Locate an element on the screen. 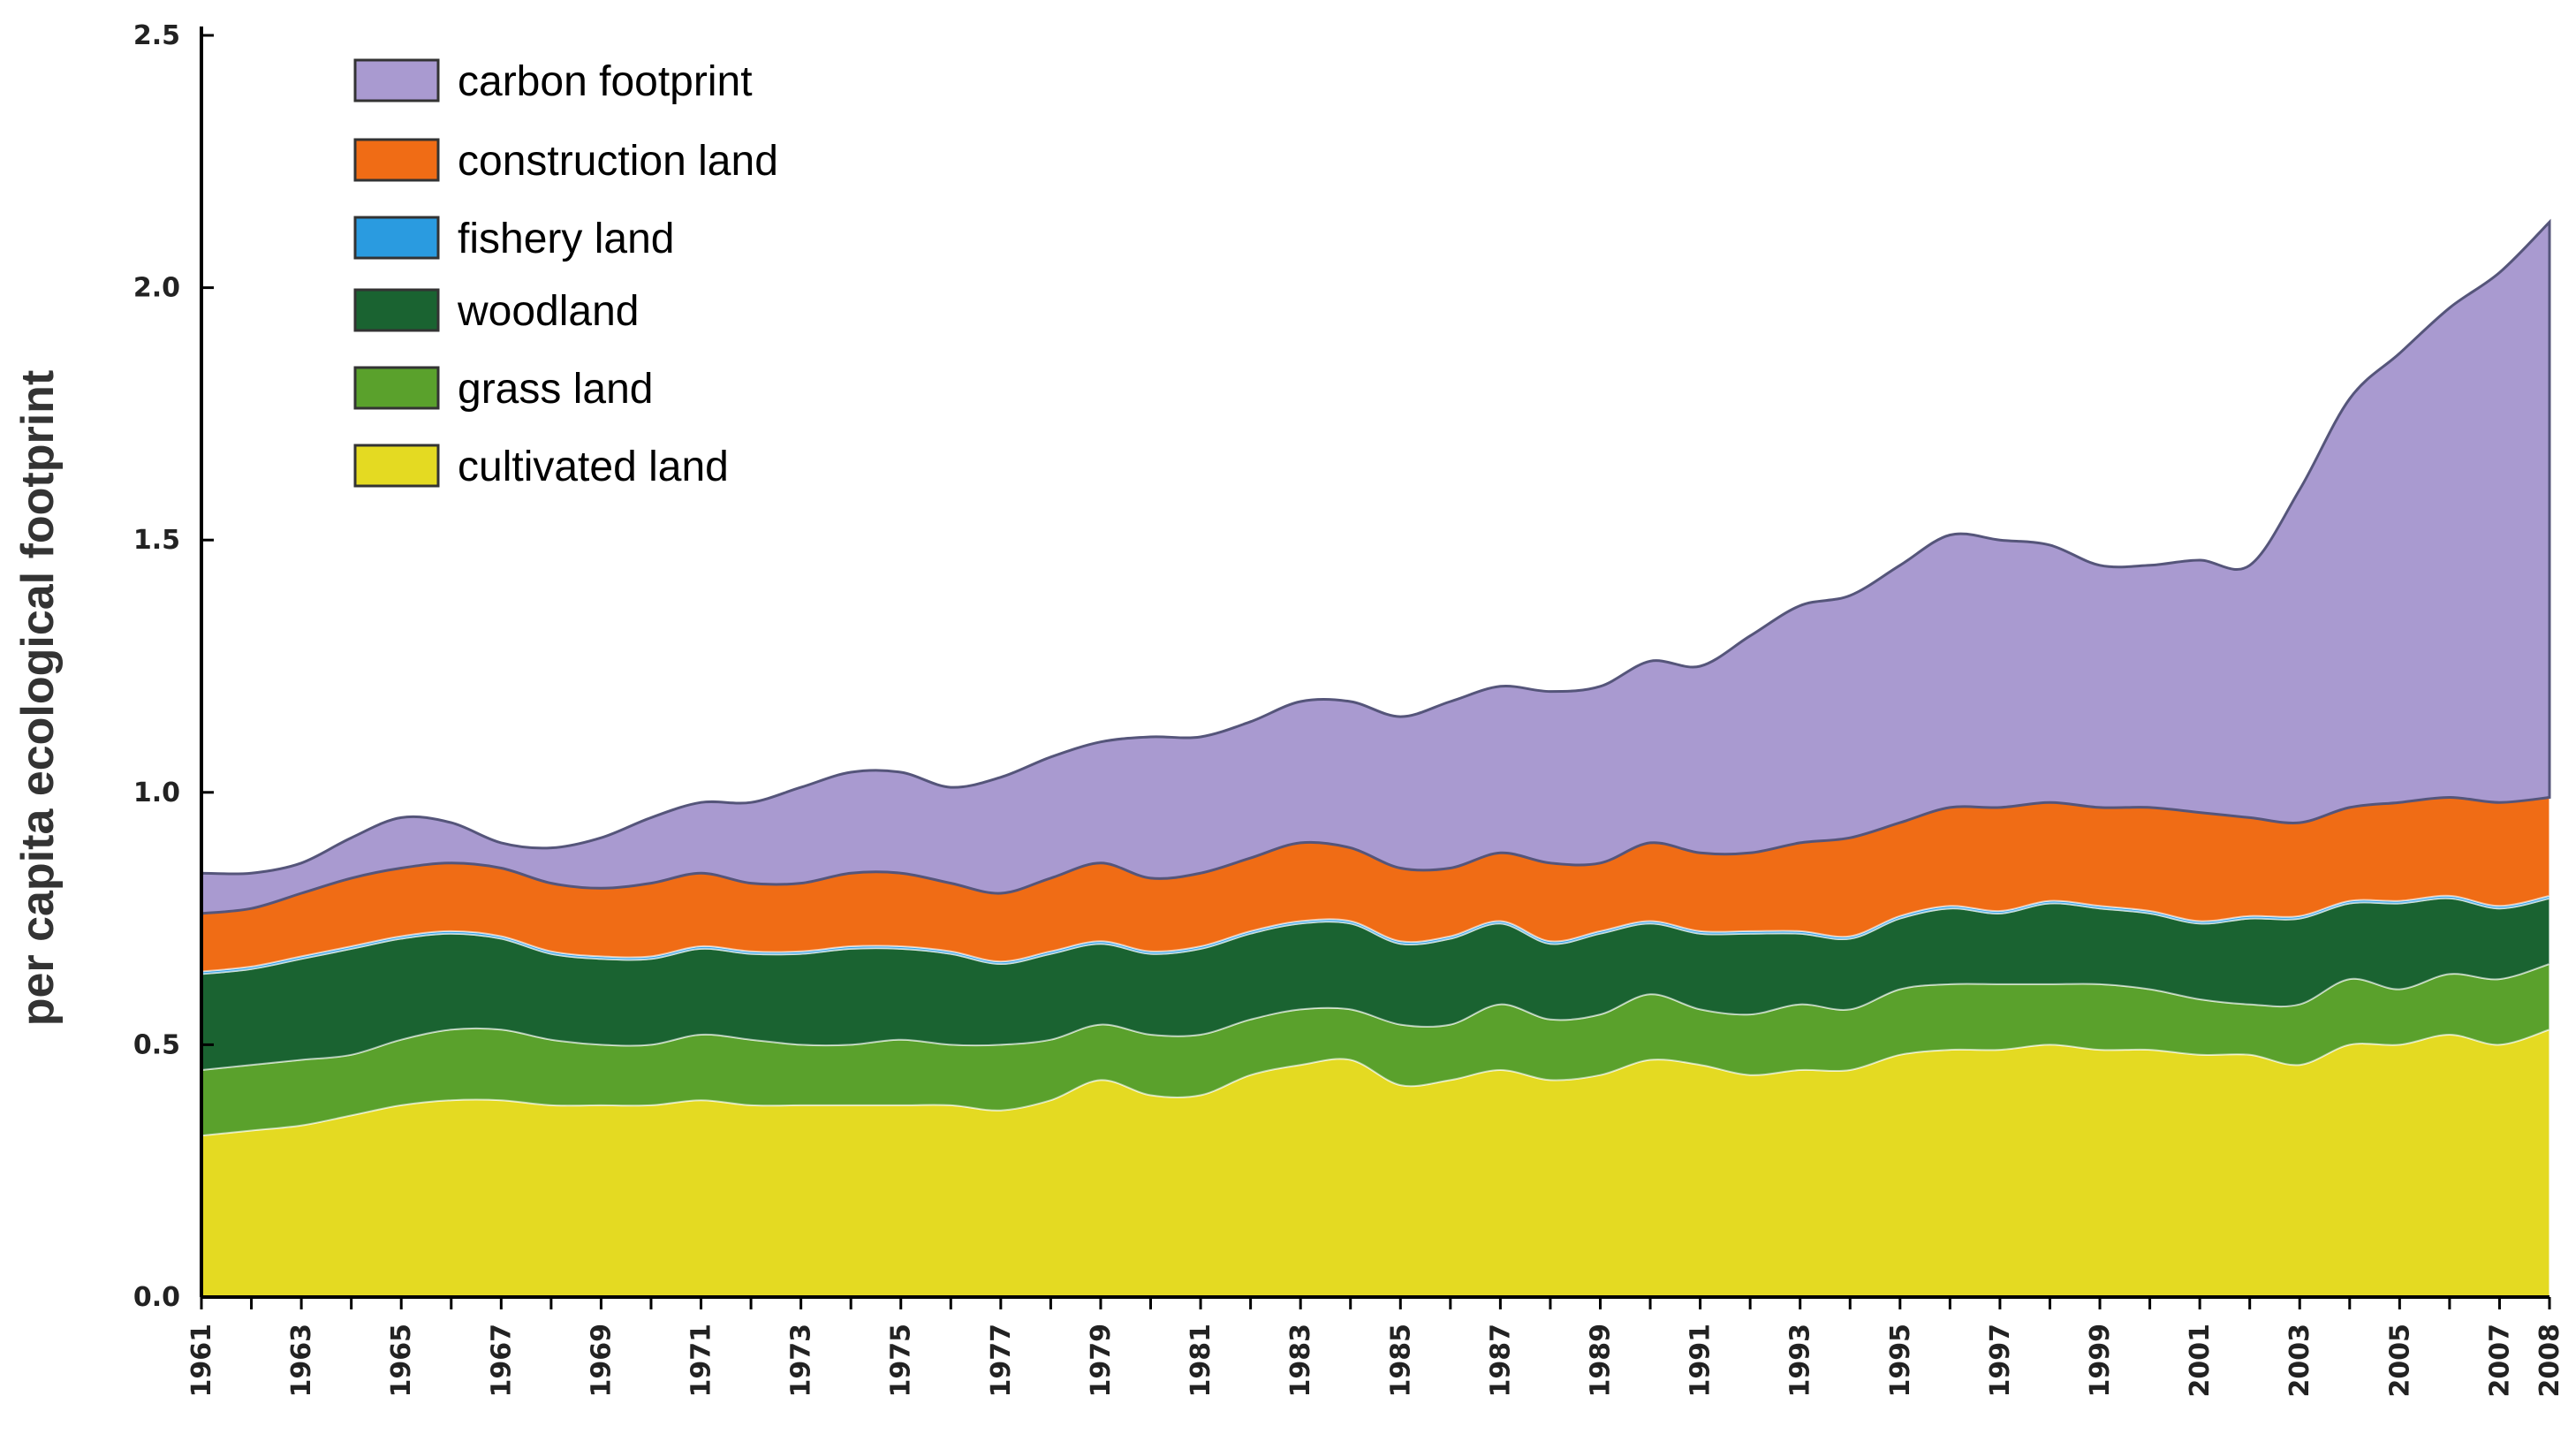  legend-label-construction-land: construction land is located at coordinates (618, 161).